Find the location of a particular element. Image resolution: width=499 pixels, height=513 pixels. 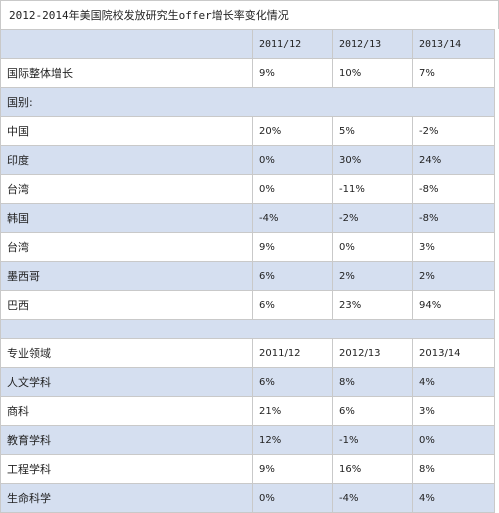

section-label: 国别: is located at coordinates (247, 102).